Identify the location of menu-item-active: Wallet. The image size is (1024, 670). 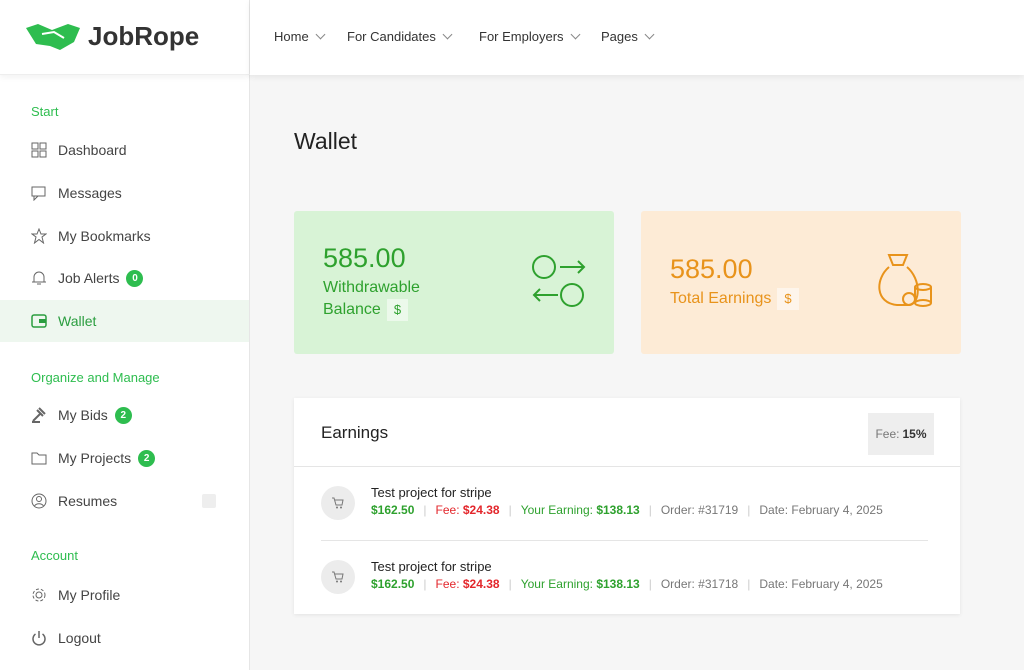
(124, 321).